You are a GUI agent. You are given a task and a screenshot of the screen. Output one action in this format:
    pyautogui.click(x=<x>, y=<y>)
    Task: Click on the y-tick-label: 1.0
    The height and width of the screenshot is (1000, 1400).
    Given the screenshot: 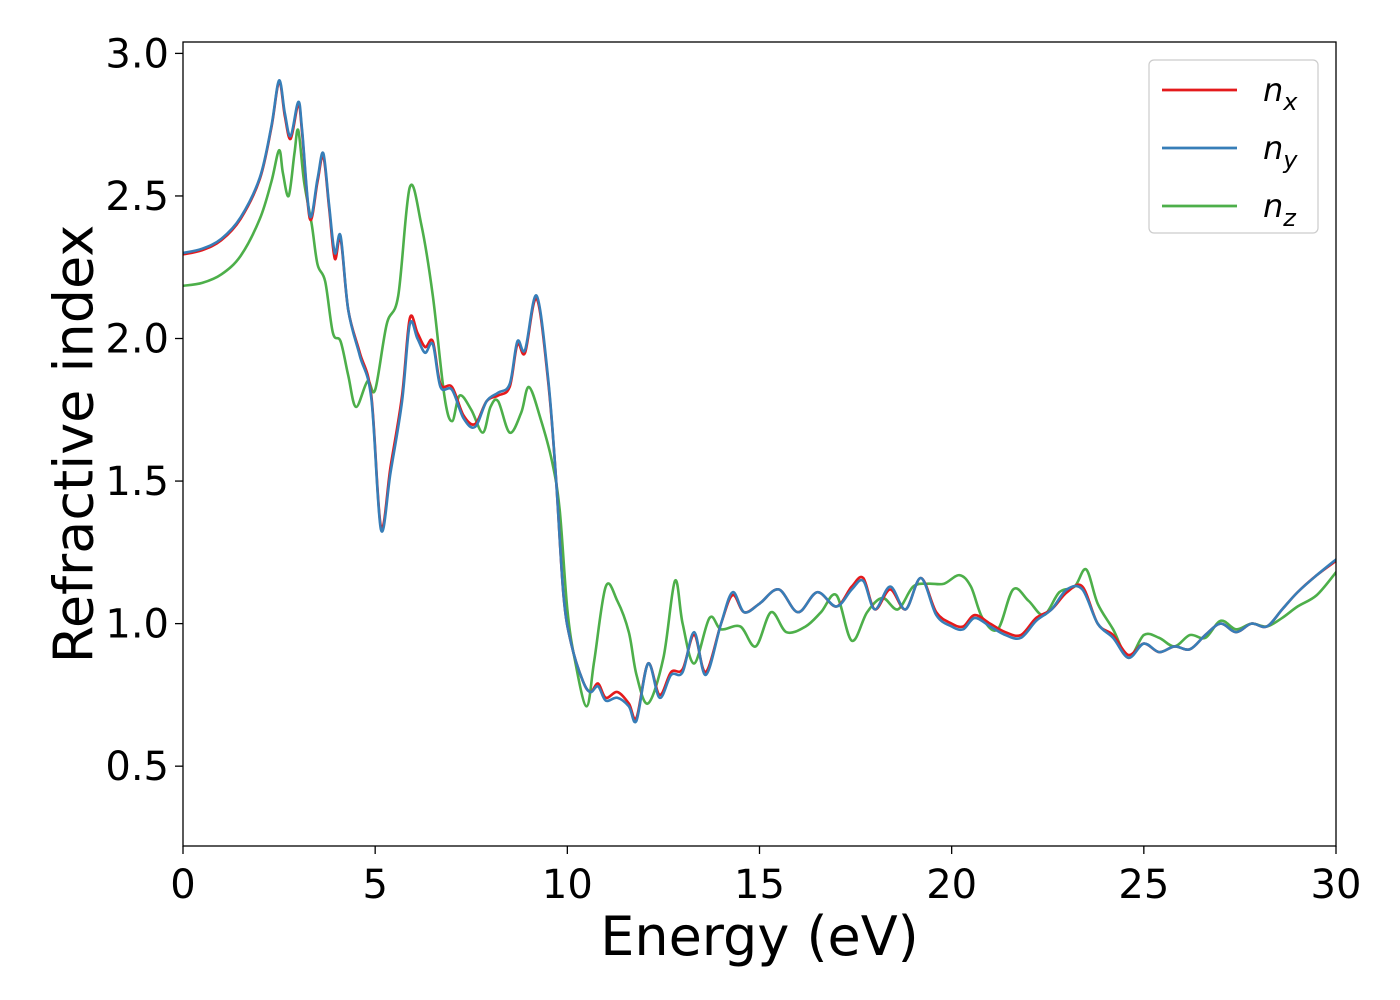 What is the action you would take?
    pyautogui.click(x=137, y=625)
    